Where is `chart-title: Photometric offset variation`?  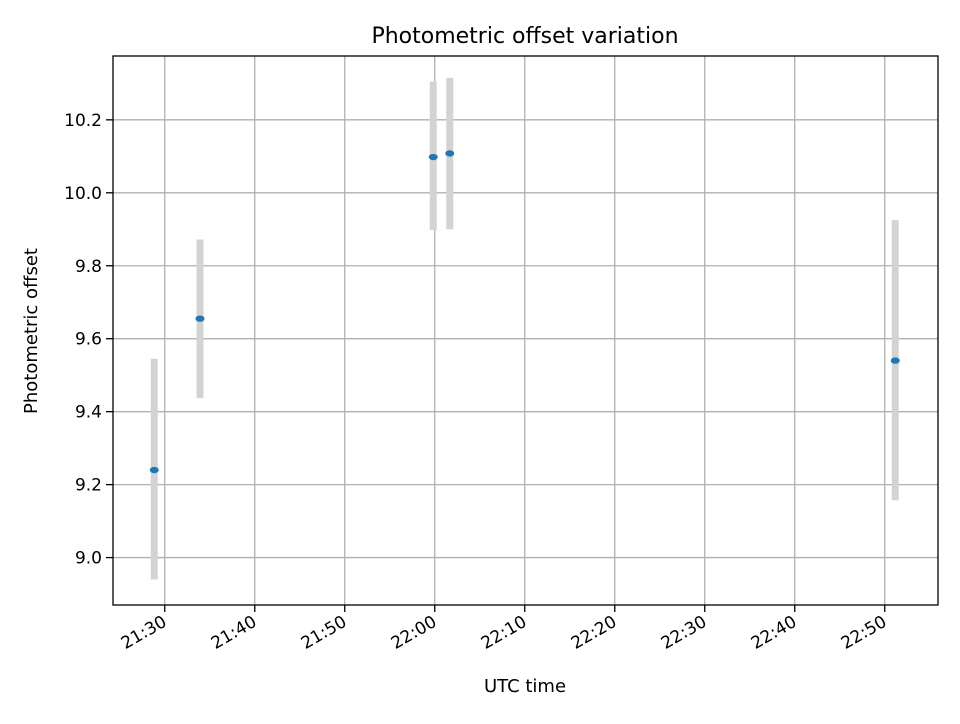
chart-title: Photometric offset variation is located at coordinates (524, 36).